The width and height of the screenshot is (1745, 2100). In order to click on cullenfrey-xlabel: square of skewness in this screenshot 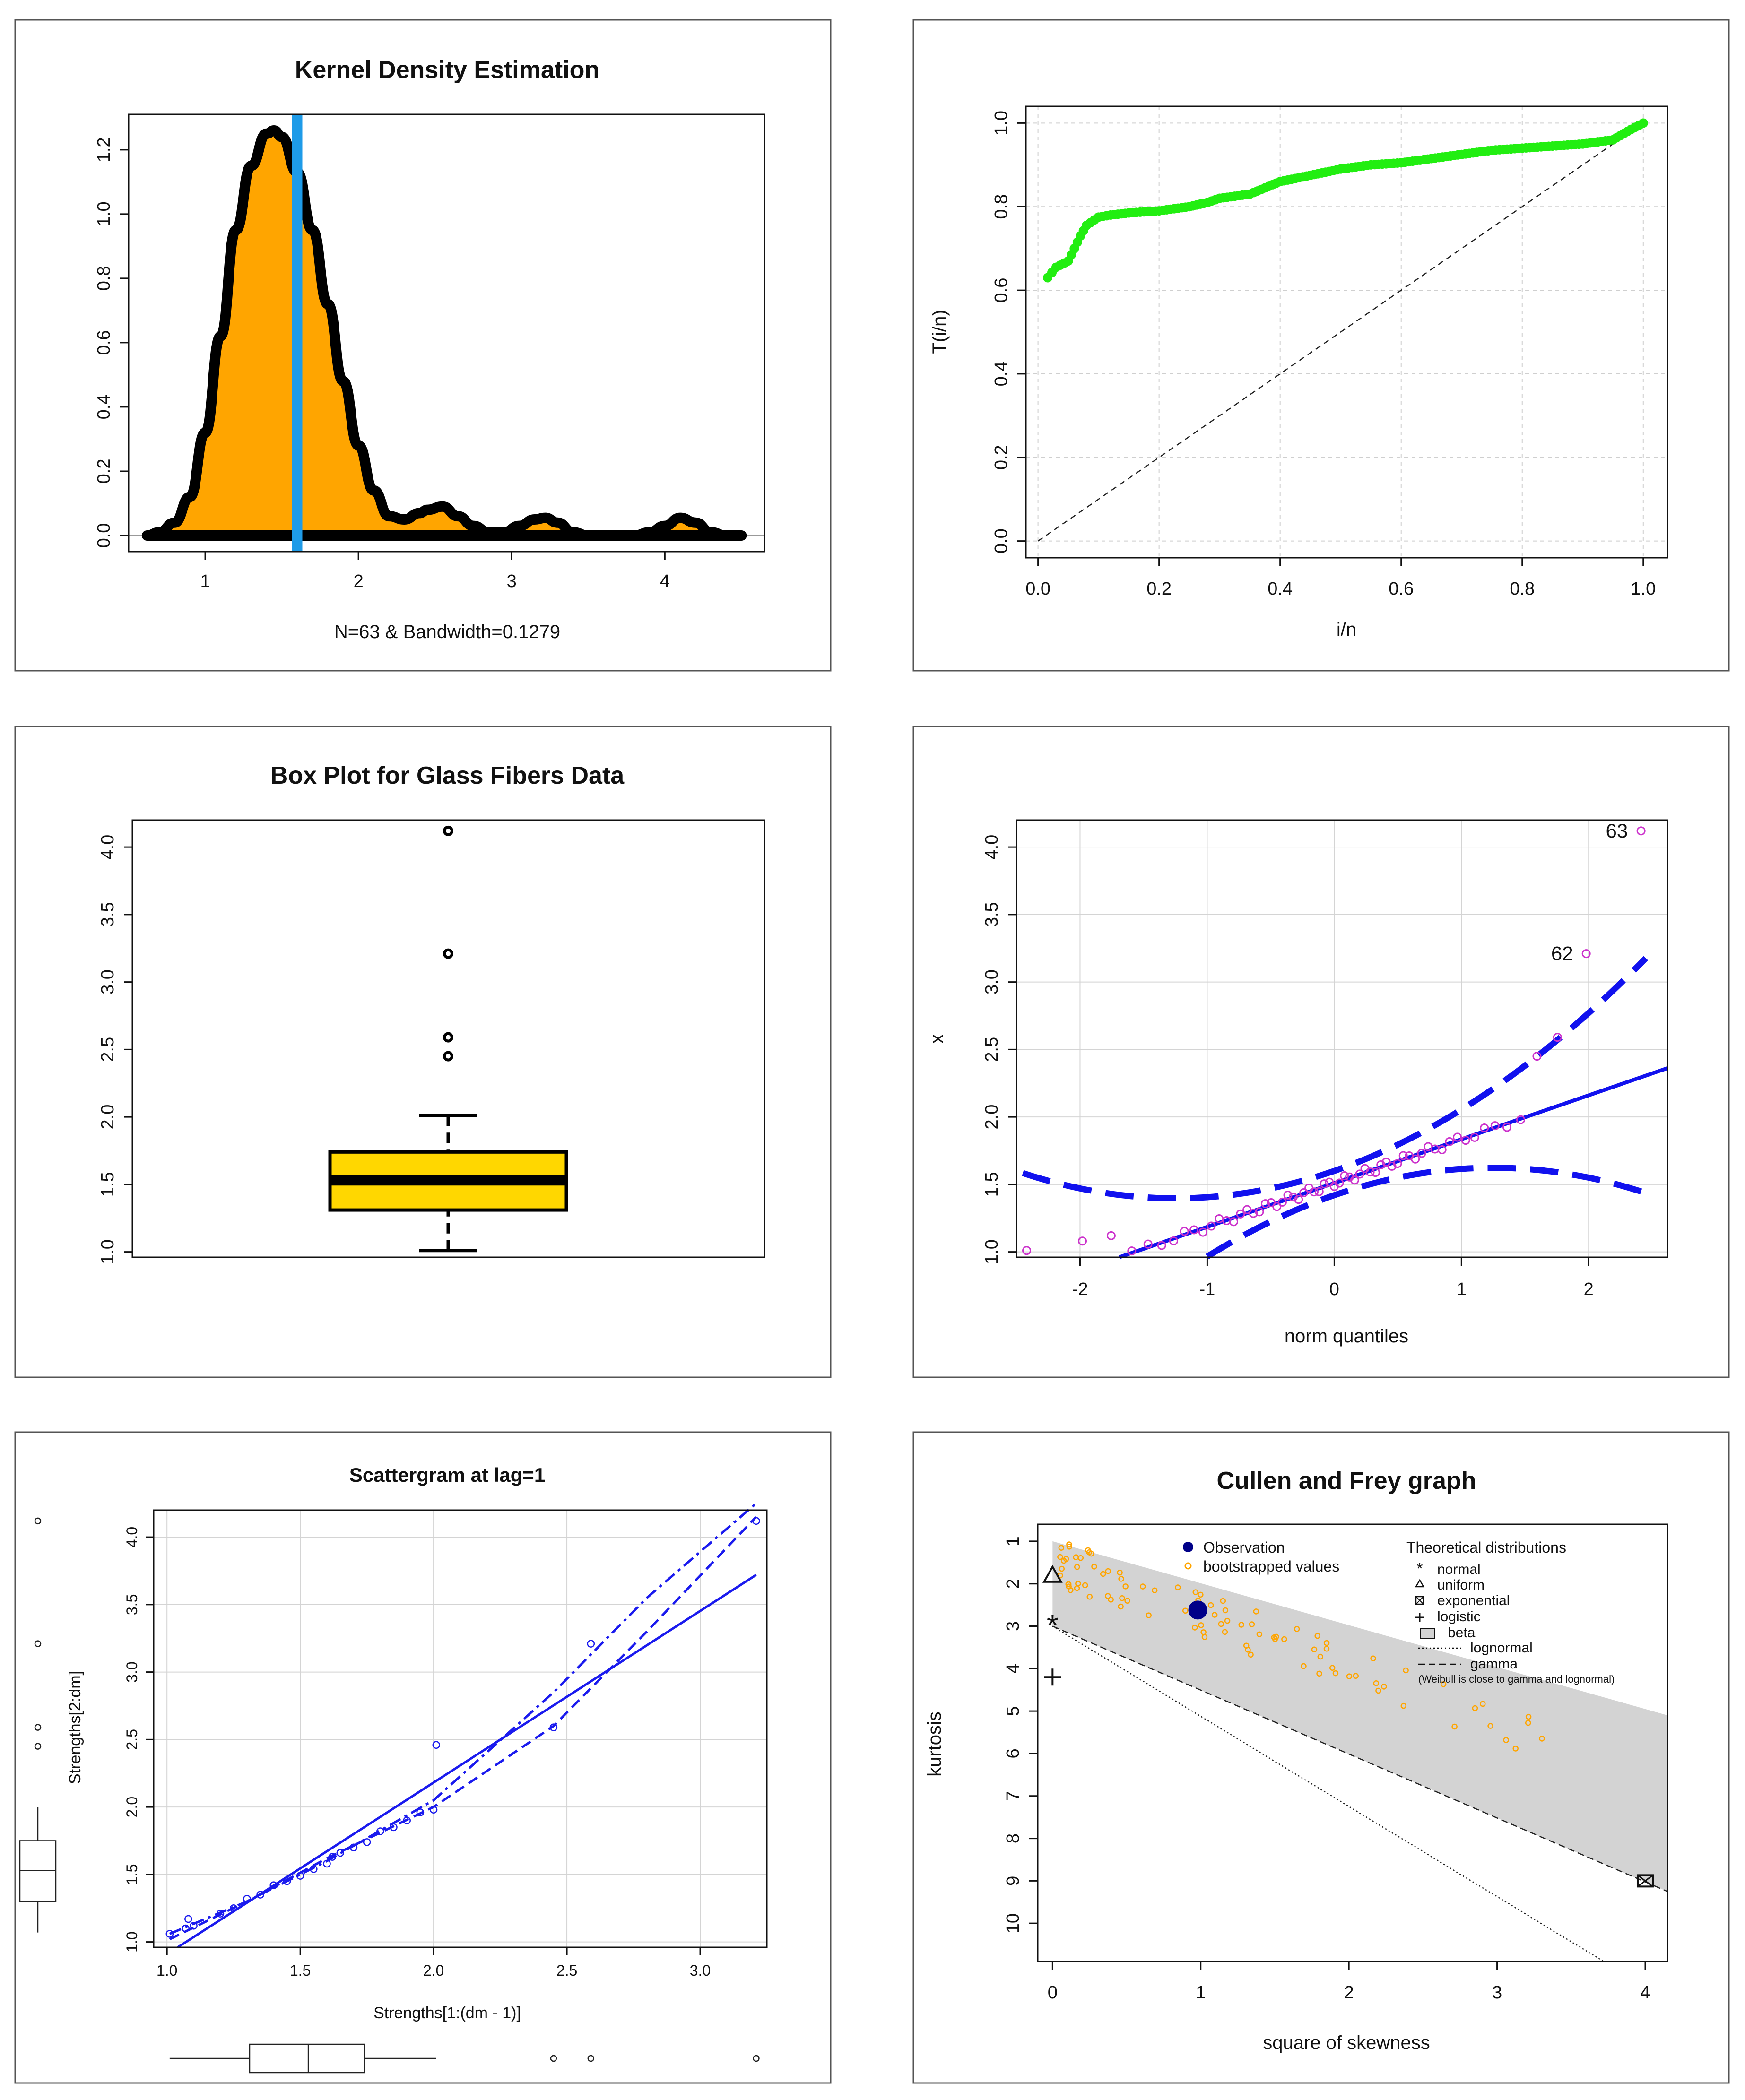, I will do `click(1346, 2042)`.